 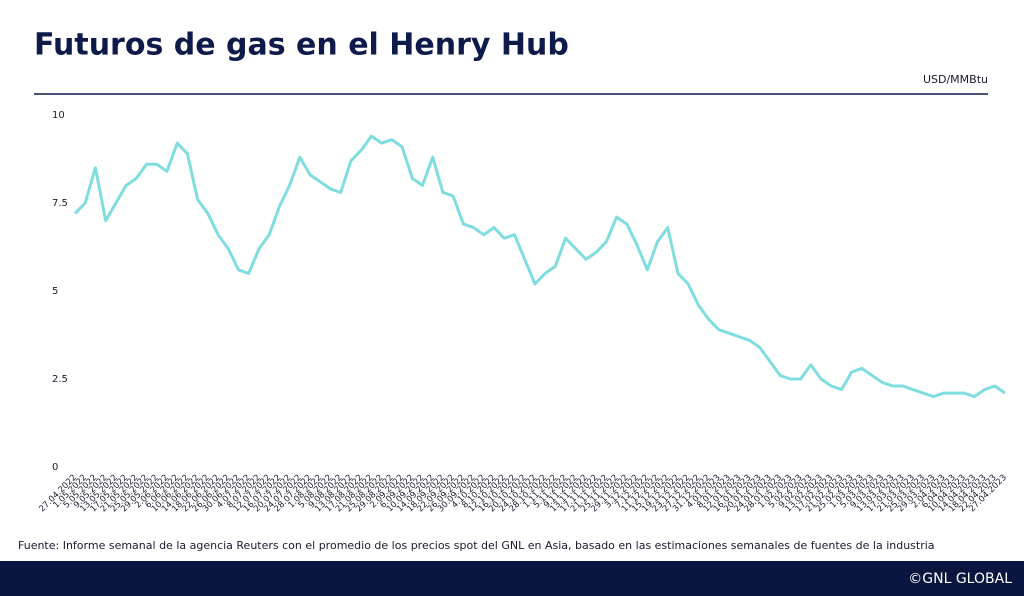 What do you see at coordinates (55, 467) in the screenshot?
I see `y-tick-label: 0` at bounding box center [55, 467].